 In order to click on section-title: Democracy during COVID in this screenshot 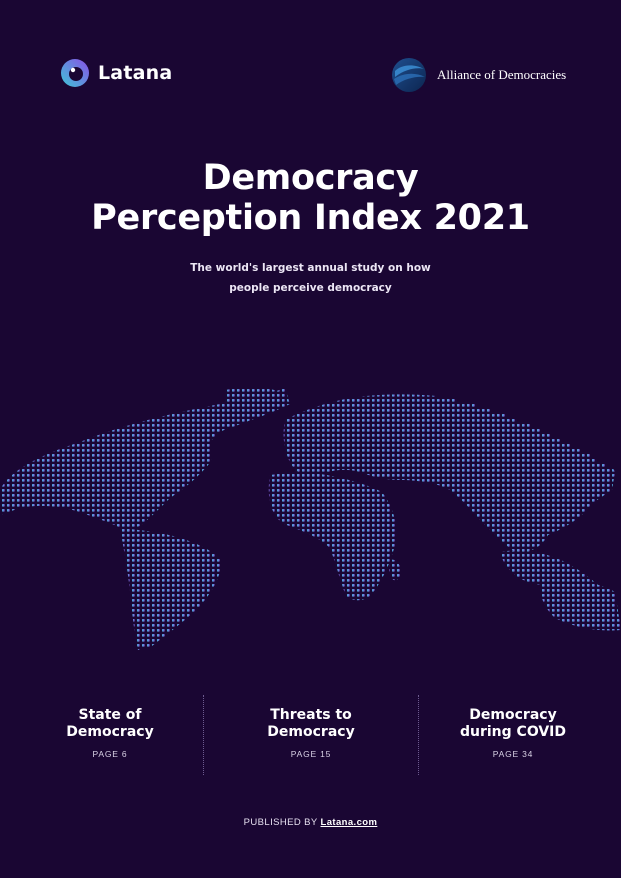, I will do `click(513, 724)`.